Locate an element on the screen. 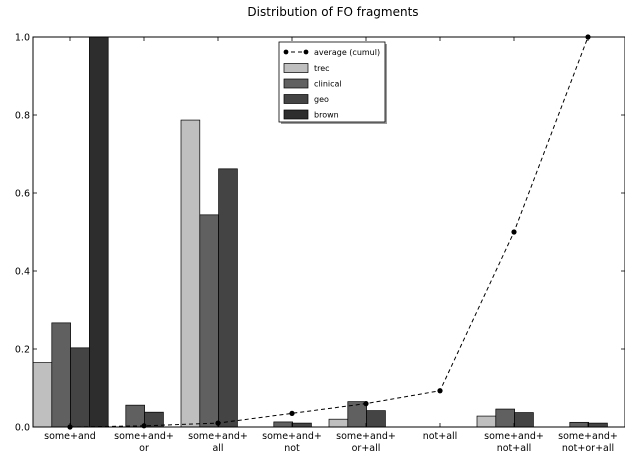 The image size is (625, 456). legend-label-clinical: clinical is located at coordinates (328, 84).